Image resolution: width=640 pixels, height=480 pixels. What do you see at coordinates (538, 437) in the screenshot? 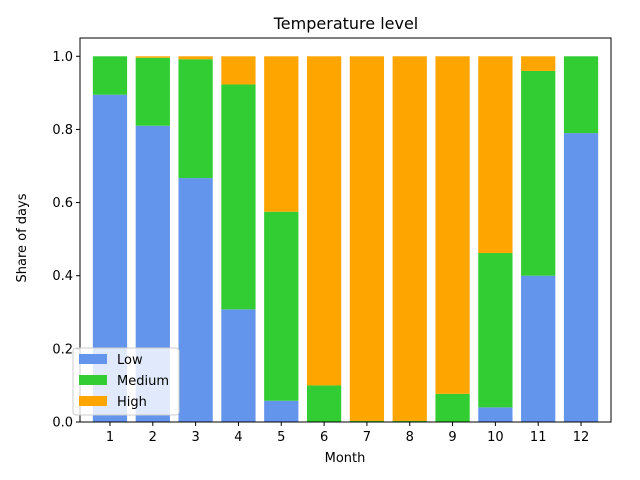
I see `x-tick-label: 11` at bounding box center [538, 437].